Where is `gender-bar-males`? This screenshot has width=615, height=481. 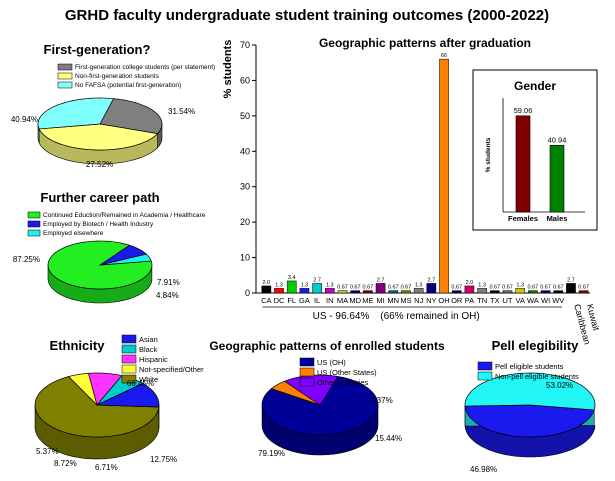 gender-bar-males is located at coordinates (557, 179).